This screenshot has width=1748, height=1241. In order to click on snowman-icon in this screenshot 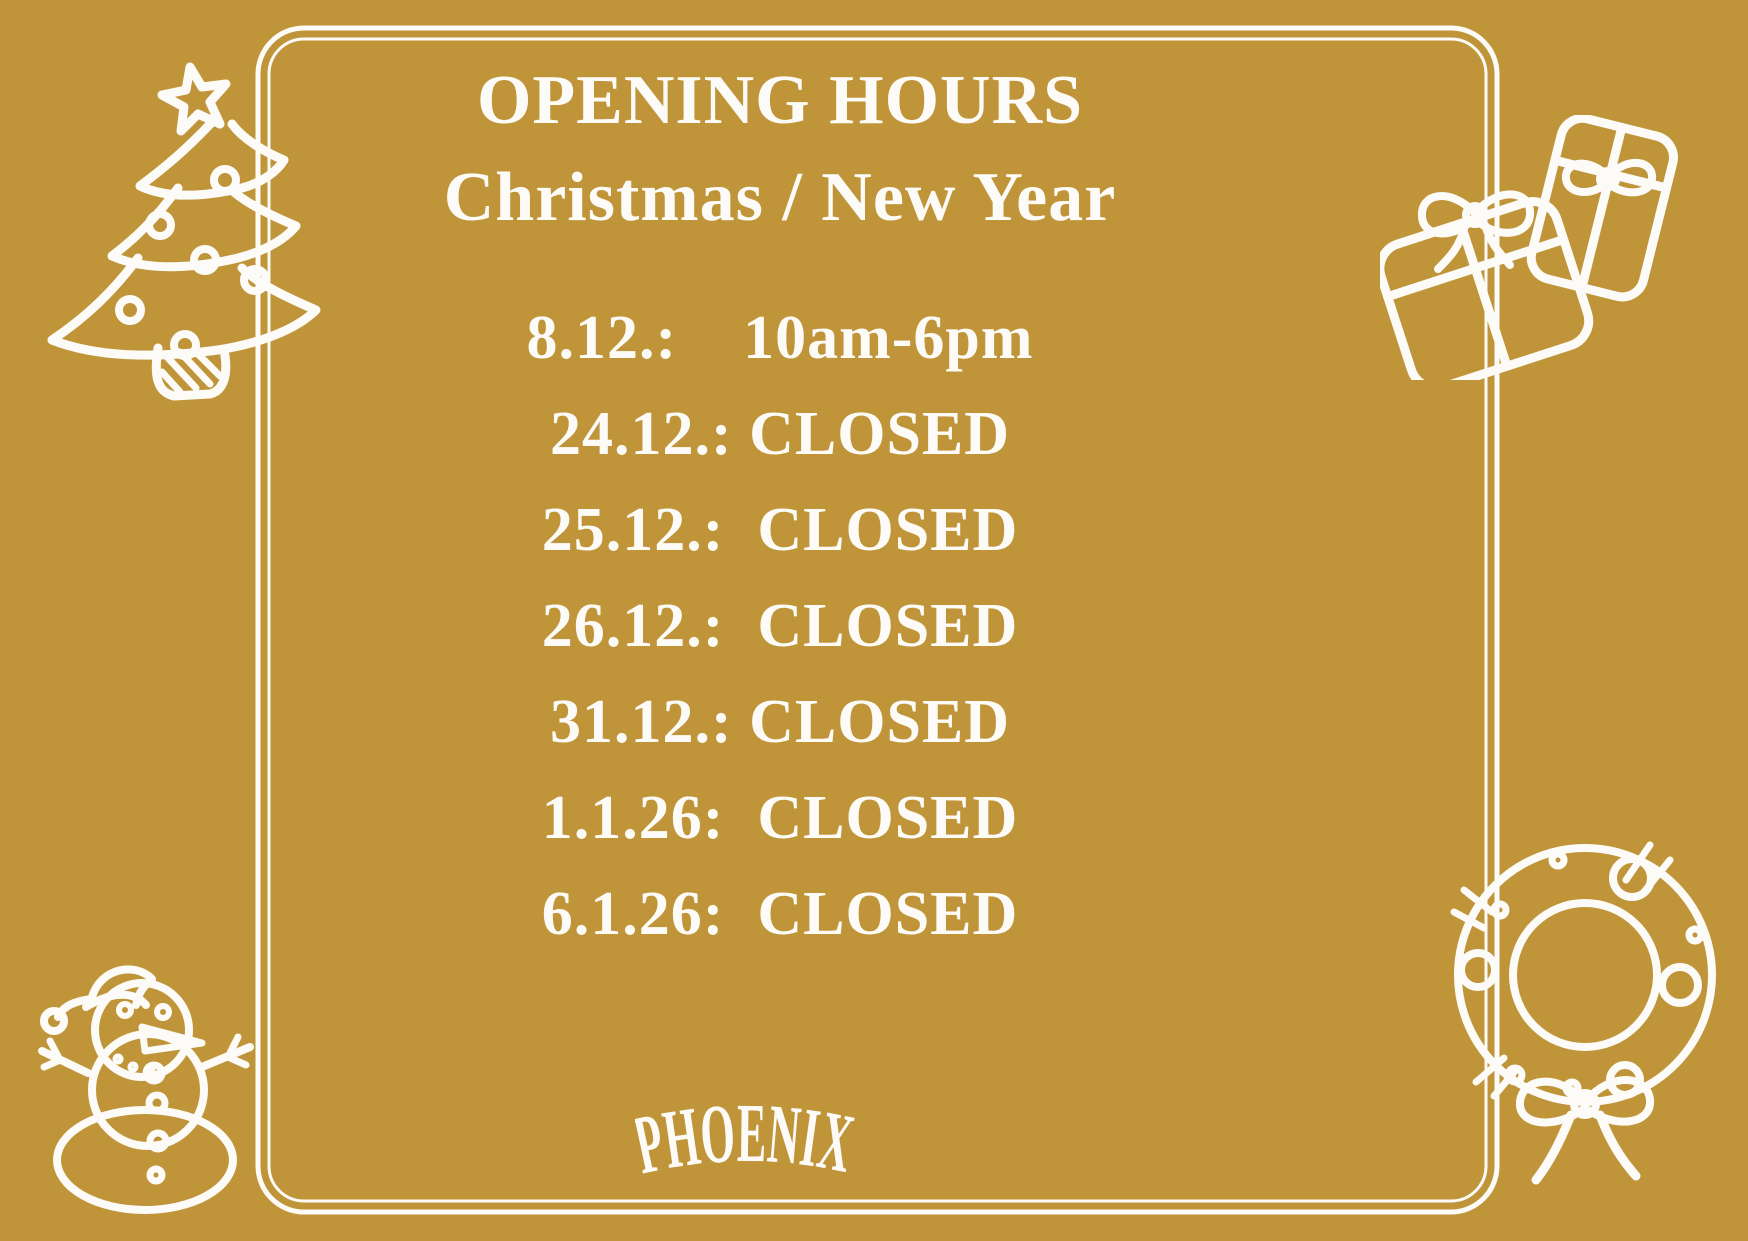, I will do `click(146, 1089)`.